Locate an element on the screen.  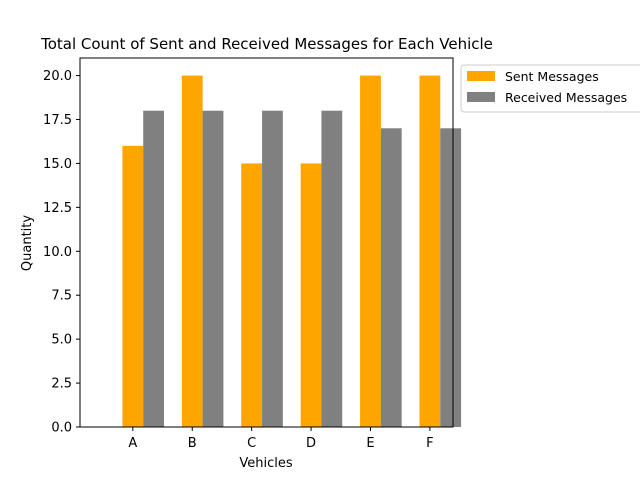
x-axis-label: Vehicles is located at coordinates (265, 463).